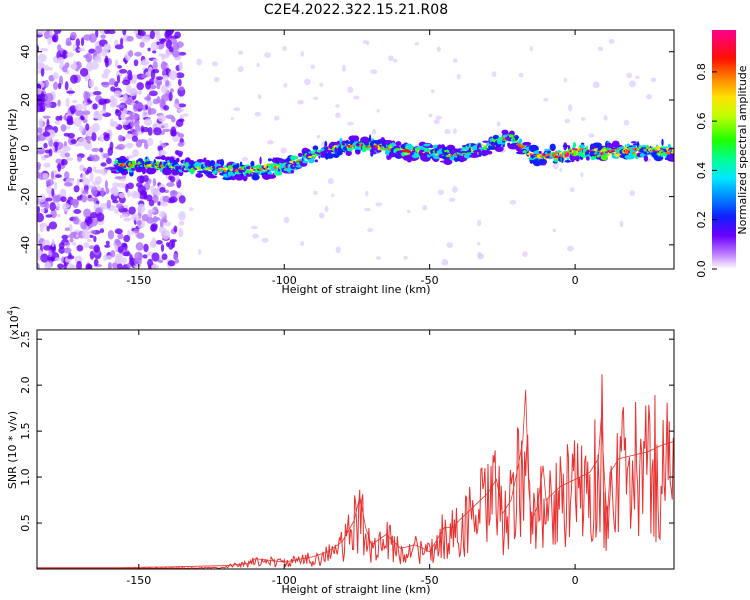  I want to click on snr-y-multiplier: (x104), so click(13, 323).